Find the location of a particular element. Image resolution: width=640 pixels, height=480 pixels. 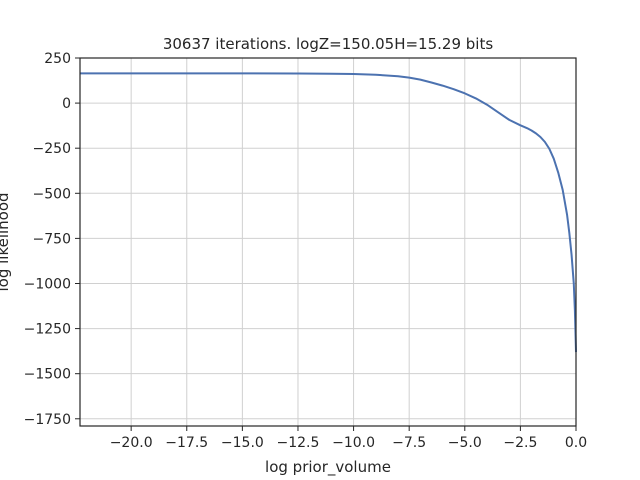

x-tick-label: −17.5 is located at coordinates (186, 443).